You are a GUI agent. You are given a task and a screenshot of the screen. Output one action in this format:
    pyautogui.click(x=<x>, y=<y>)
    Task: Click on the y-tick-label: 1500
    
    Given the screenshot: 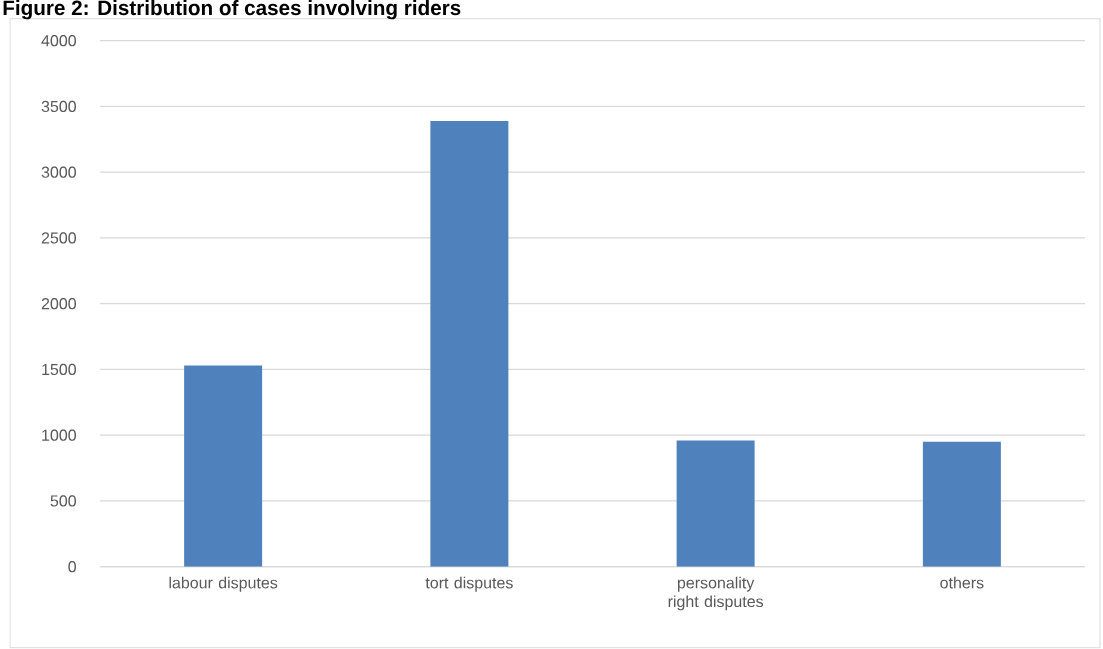 What is the action you would take?
    pyautogui.click(x=59, y=369)
    